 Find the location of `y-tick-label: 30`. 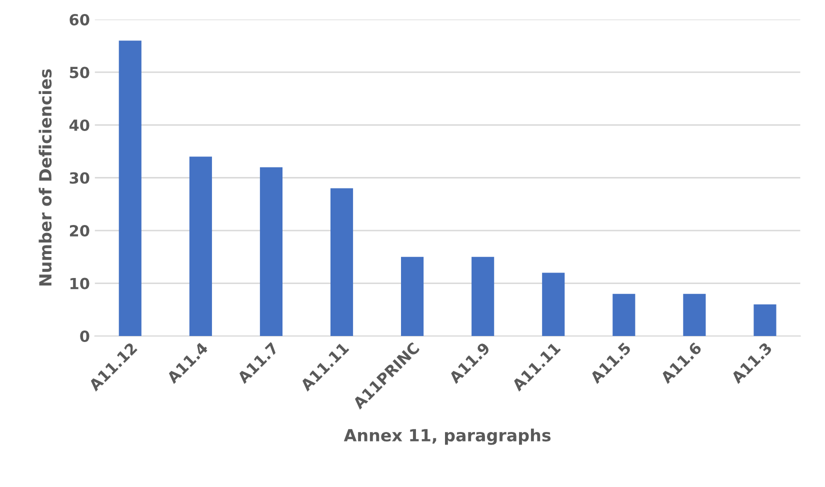

y-tick-label: 30 is located at coordinates (80, 178).